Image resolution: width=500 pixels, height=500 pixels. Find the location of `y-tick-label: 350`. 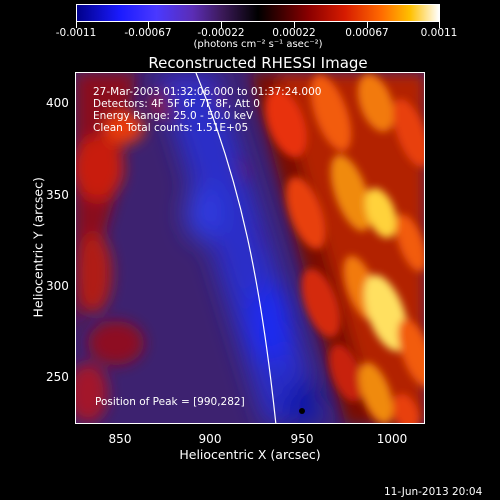

y-tick-label: 350 is located at coordinates (57, 195).